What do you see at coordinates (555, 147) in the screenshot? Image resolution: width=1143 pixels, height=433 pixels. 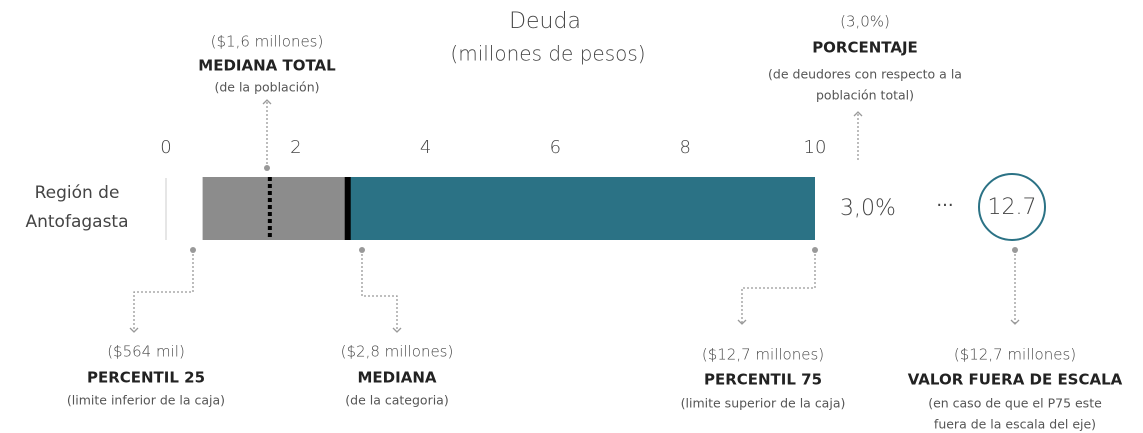 I see `x-tick-label: 6` at bounding box center [555, 147].